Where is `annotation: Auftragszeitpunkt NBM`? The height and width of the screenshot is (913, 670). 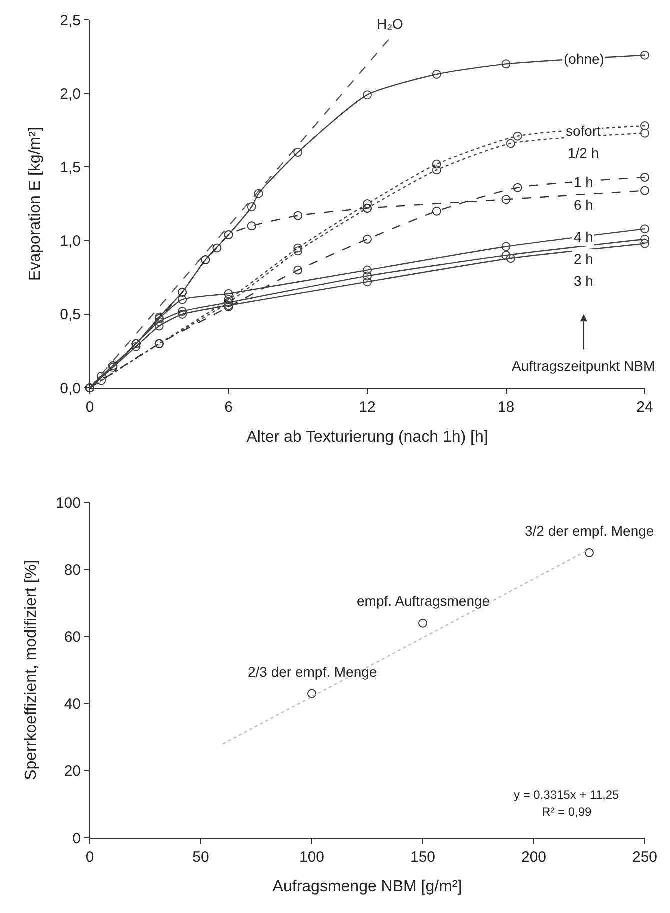 annotation: Auftragszeitpunkt NBM is located at coordinates (584, 366).